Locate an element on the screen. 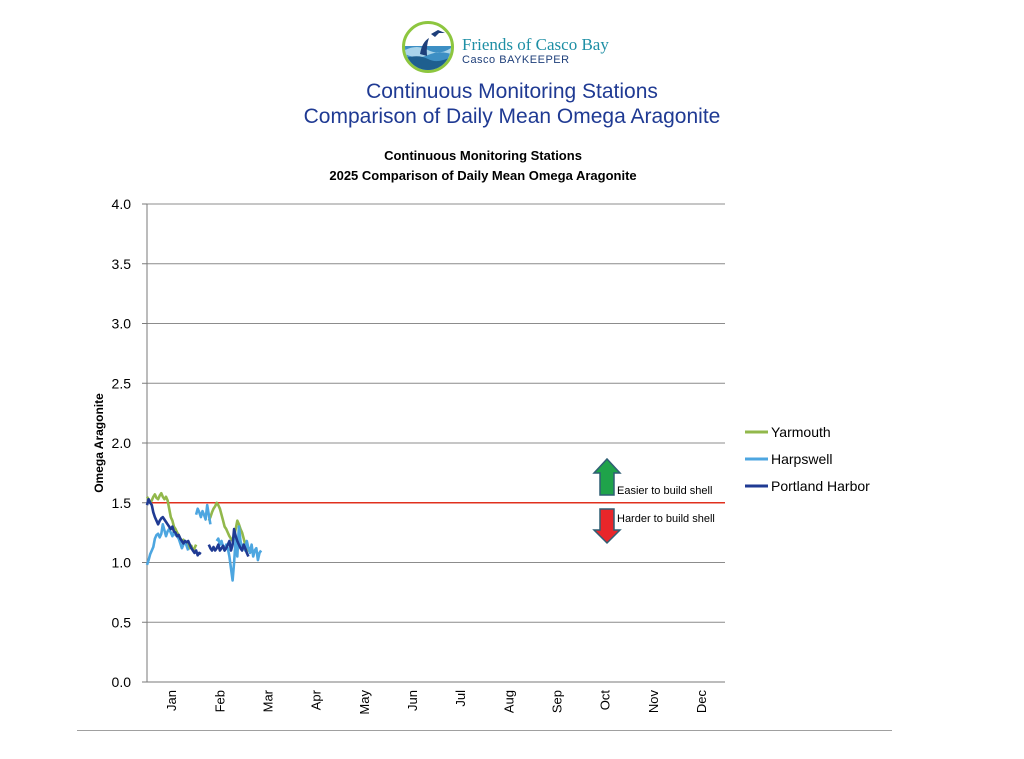 The height and width of the screenshot is (759, 1024). y-tick-label: 2.0 is located at coordinates (122, 443).